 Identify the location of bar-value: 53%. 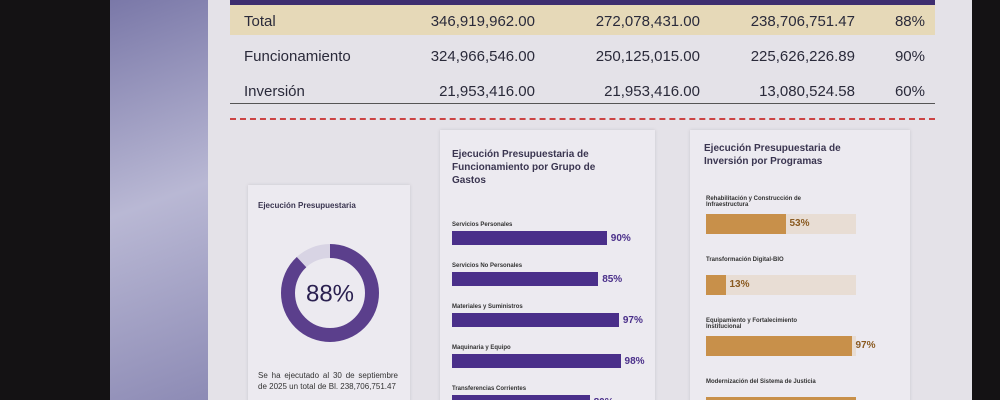
(799, 223).